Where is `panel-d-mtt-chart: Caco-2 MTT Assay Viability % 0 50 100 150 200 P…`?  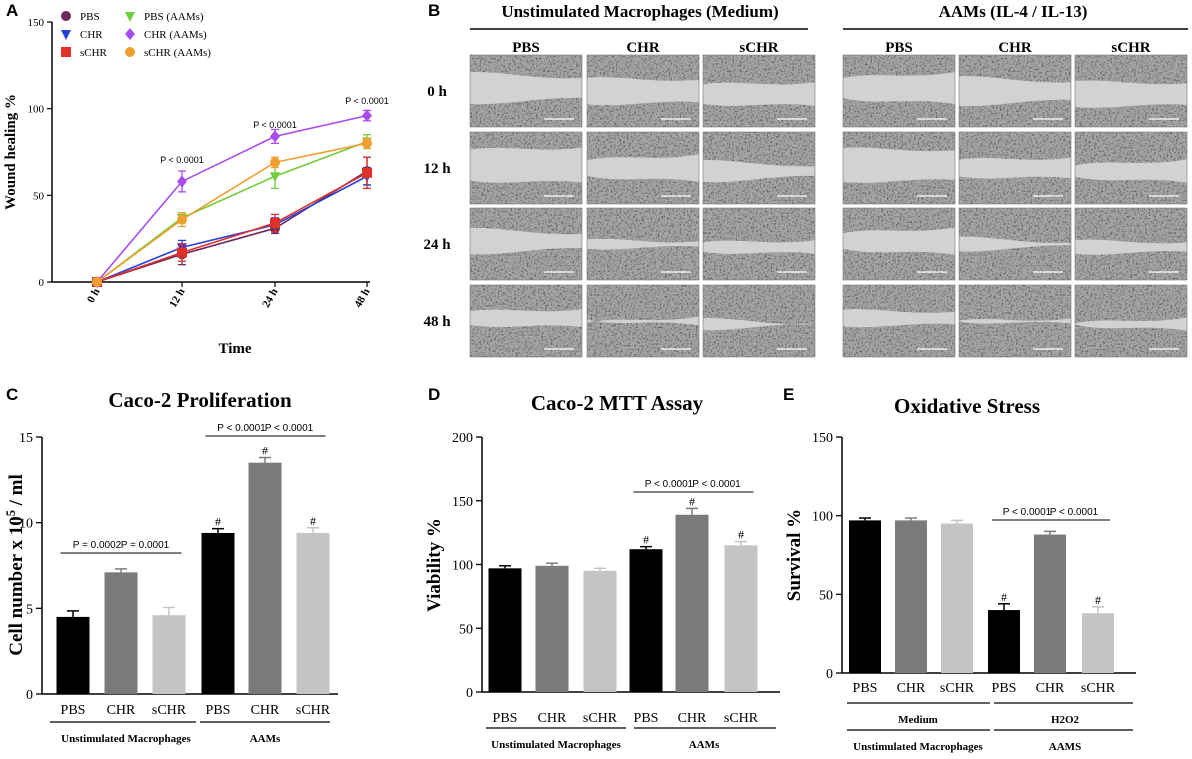 panel-d-mtt-chart: Caco-2 MTT Assay Viability % 0 50 100 150 200 P… is located at coordinates (602, 571).